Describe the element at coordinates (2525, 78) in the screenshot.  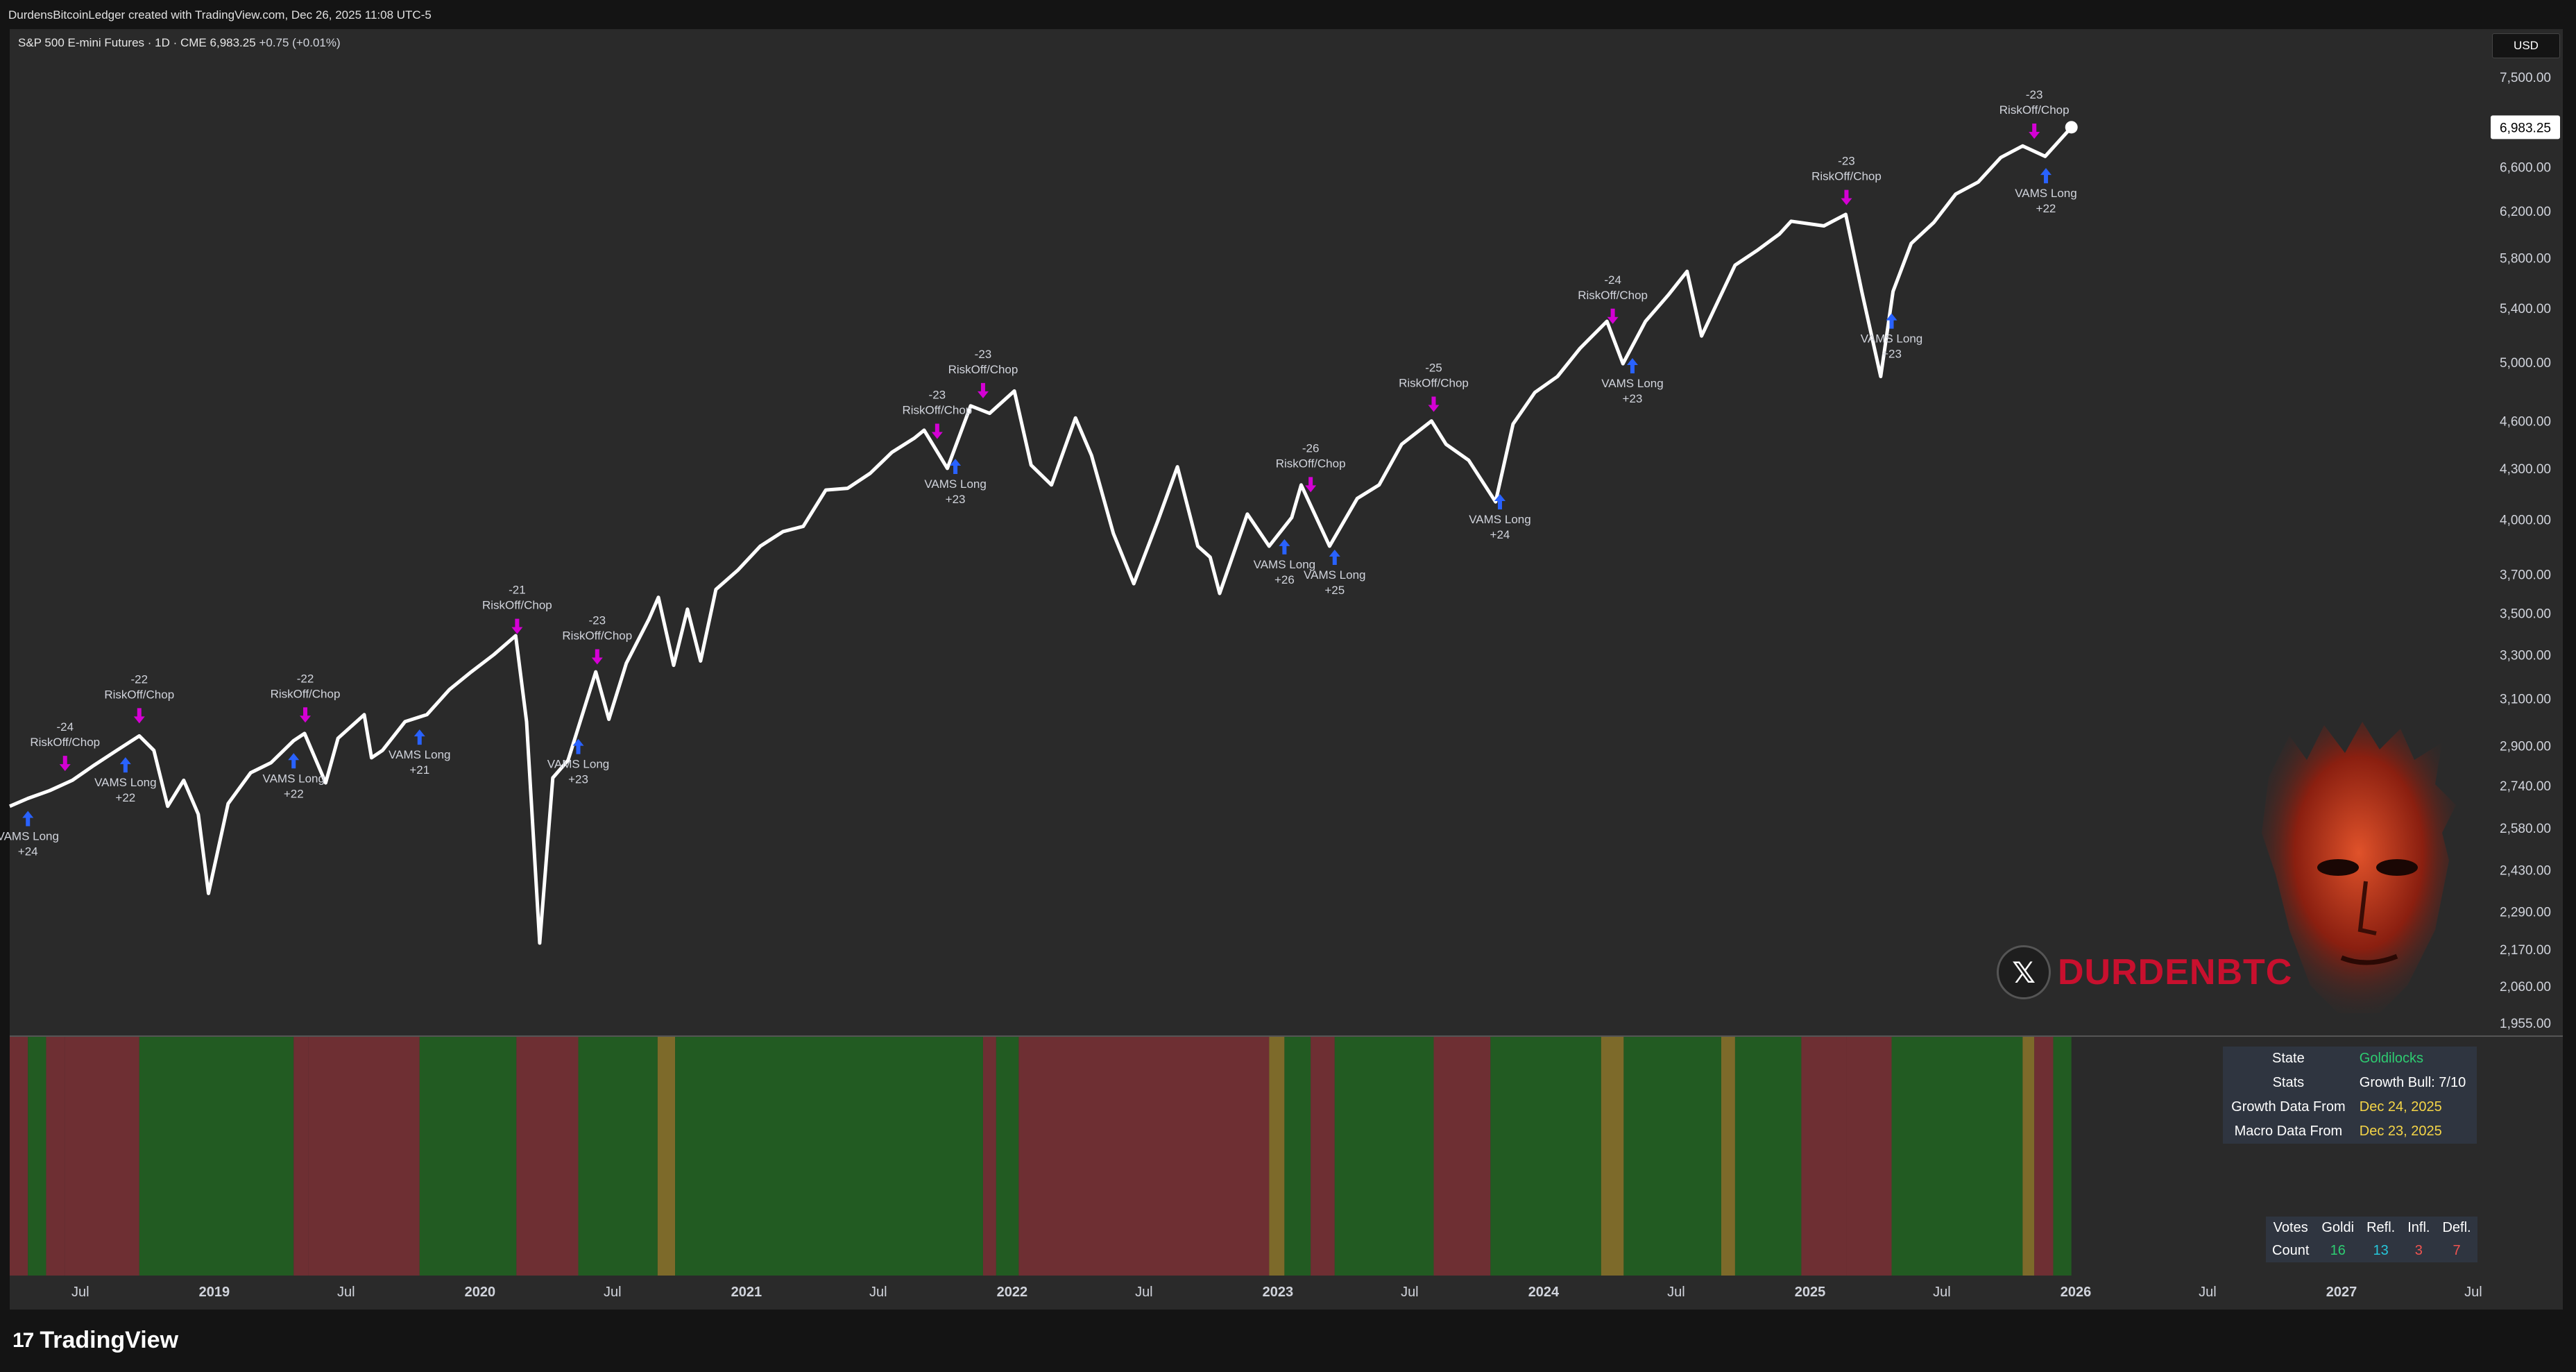
I see `y-tick-label: 7,500.00` at that location.